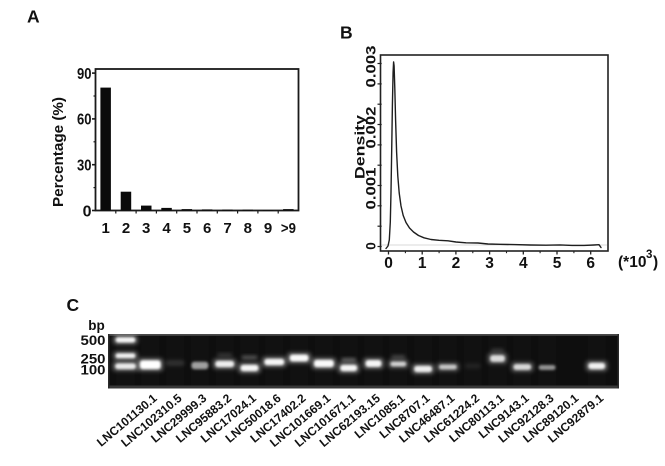  I want to click on svg-text: 30, so click(84, 166).